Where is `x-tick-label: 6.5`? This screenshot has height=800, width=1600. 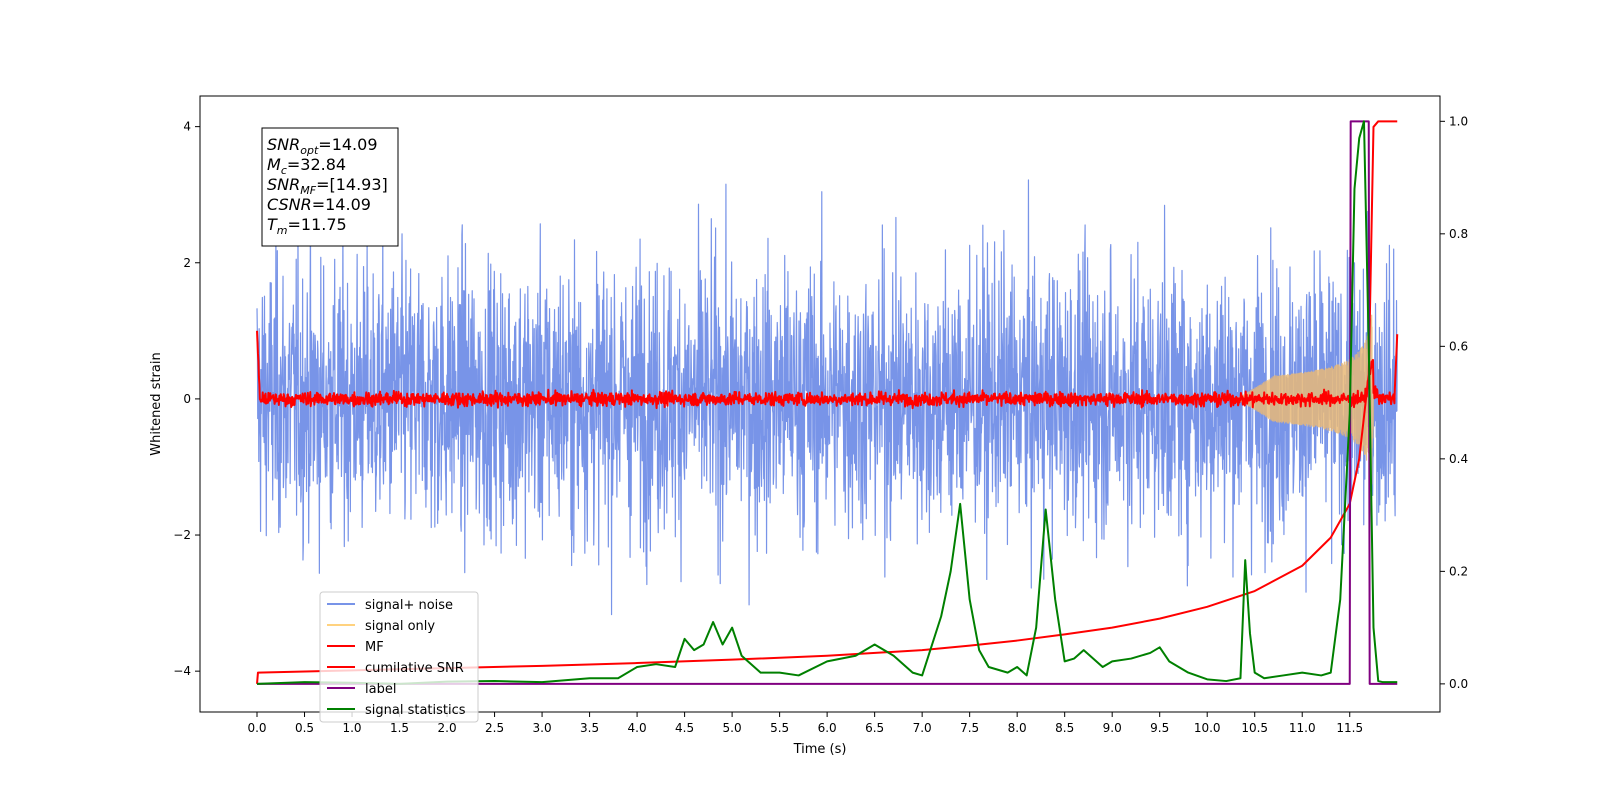 x-tick-label: 6.5 is located at coordinates (874, 728).